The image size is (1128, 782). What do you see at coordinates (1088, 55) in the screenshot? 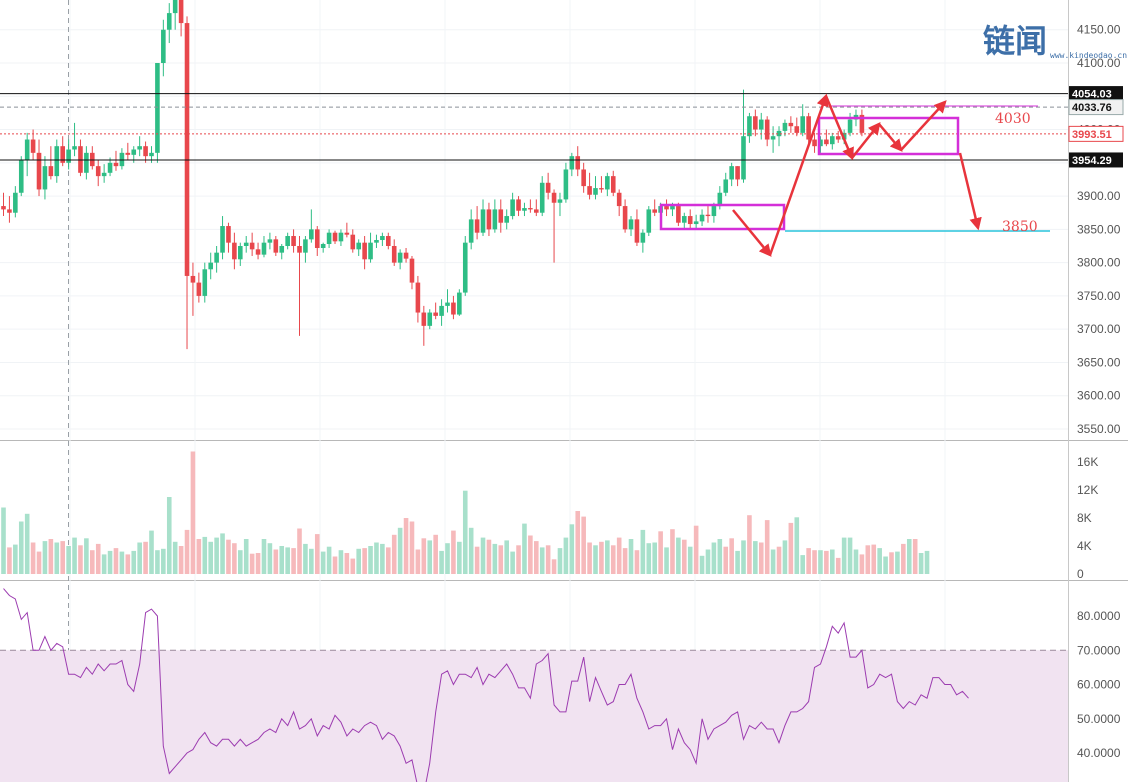
I see `watermark-subtext: www.kindeodao.cn` at bounding box center [1088, 55].